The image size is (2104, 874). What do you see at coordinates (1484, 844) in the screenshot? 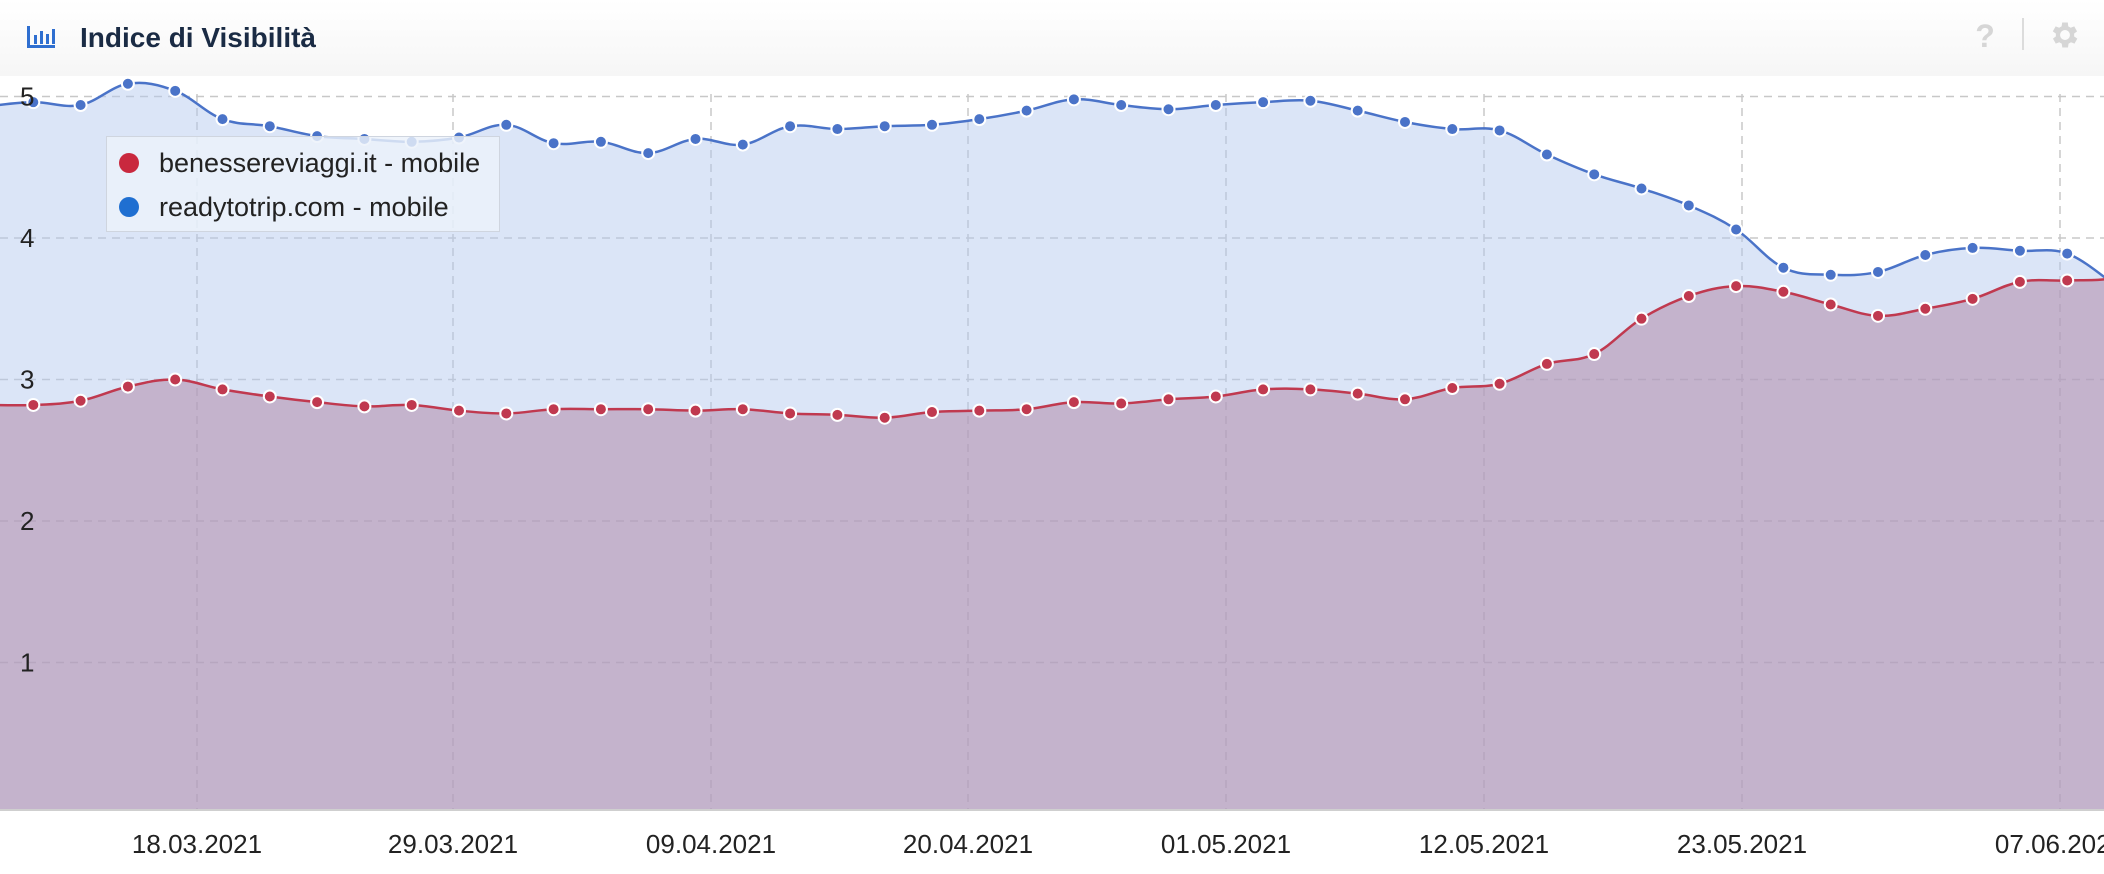
I see `x-tick-label: 12.05.2021` at bounding box center [1484, 844].